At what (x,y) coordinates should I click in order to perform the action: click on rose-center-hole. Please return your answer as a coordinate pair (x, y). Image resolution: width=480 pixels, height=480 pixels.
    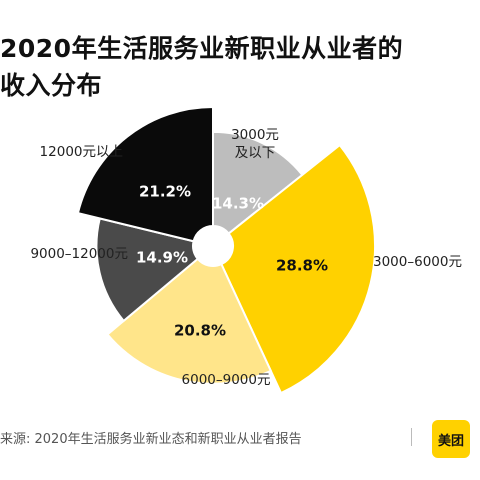
    Looking at the image, I should click on (213, 246).